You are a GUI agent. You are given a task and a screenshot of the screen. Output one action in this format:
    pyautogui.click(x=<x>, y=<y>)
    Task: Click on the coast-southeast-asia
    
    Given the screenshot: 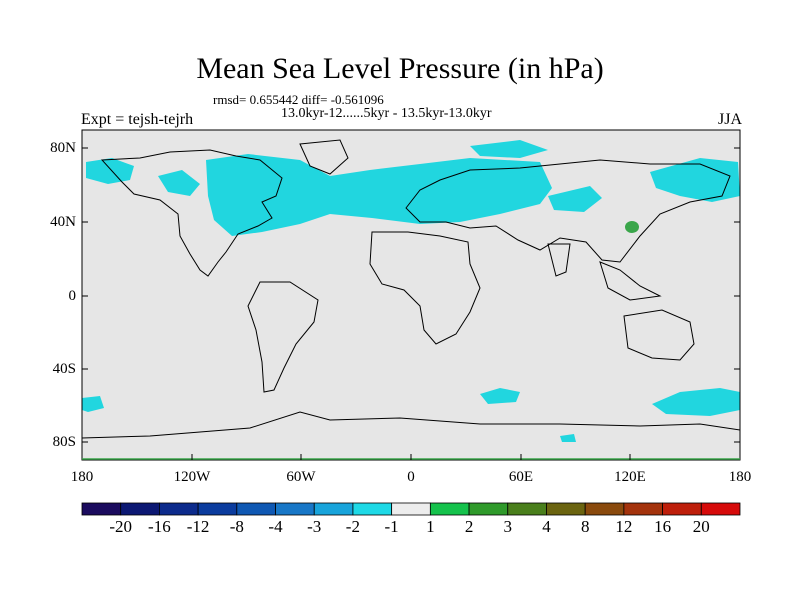 What is the action you would take?
    pyautogui.click(x=630, y=281)
    